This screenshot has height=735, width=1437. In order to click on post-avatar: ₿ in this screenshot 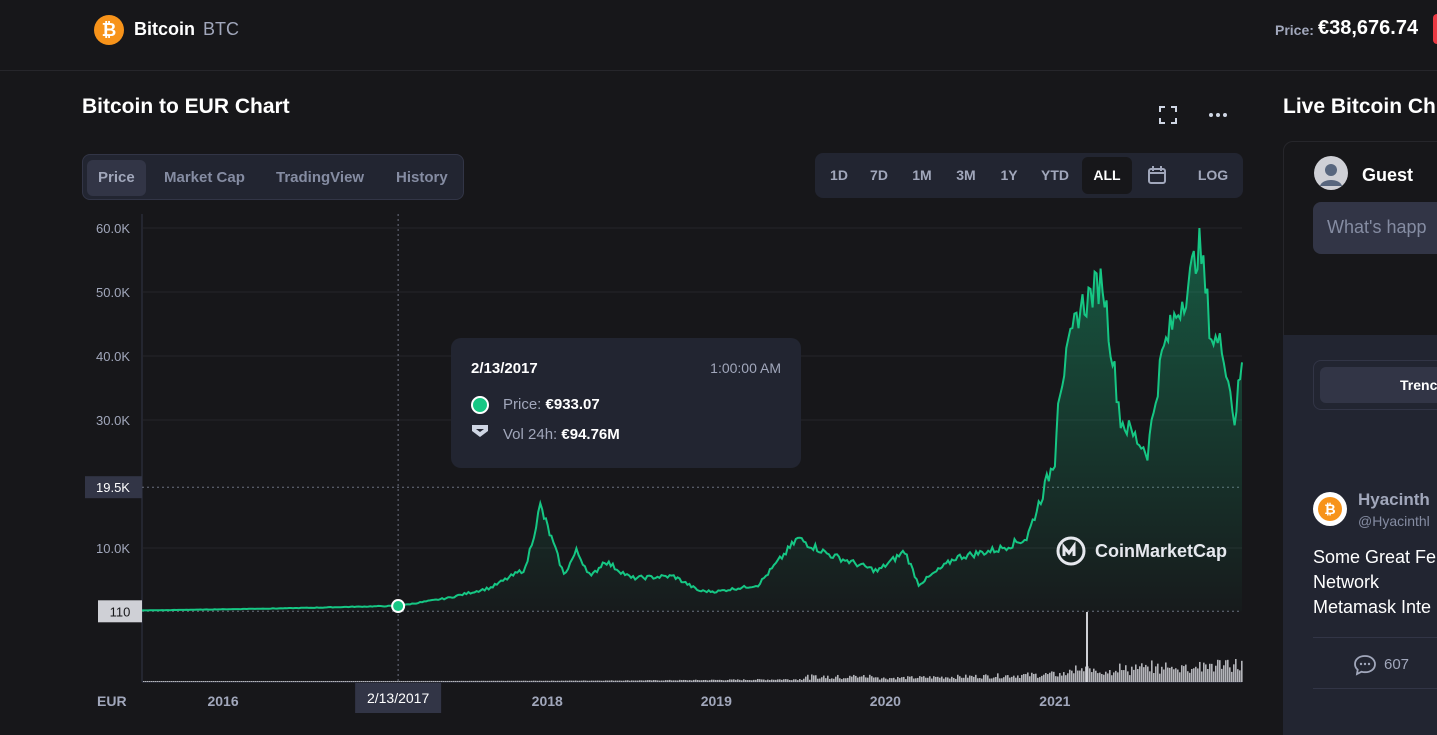, I will do `click(1330, 509)`.